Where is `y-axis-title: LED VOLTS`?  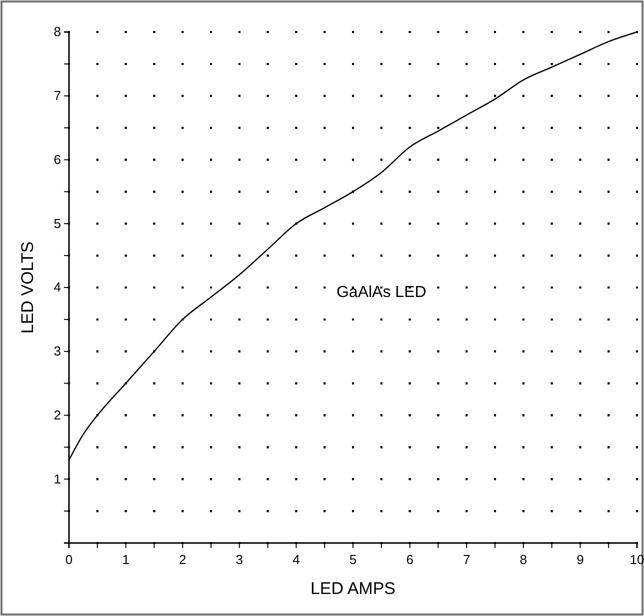
y-axis-title: LED VOLTS is located at coordinates (27, 287).